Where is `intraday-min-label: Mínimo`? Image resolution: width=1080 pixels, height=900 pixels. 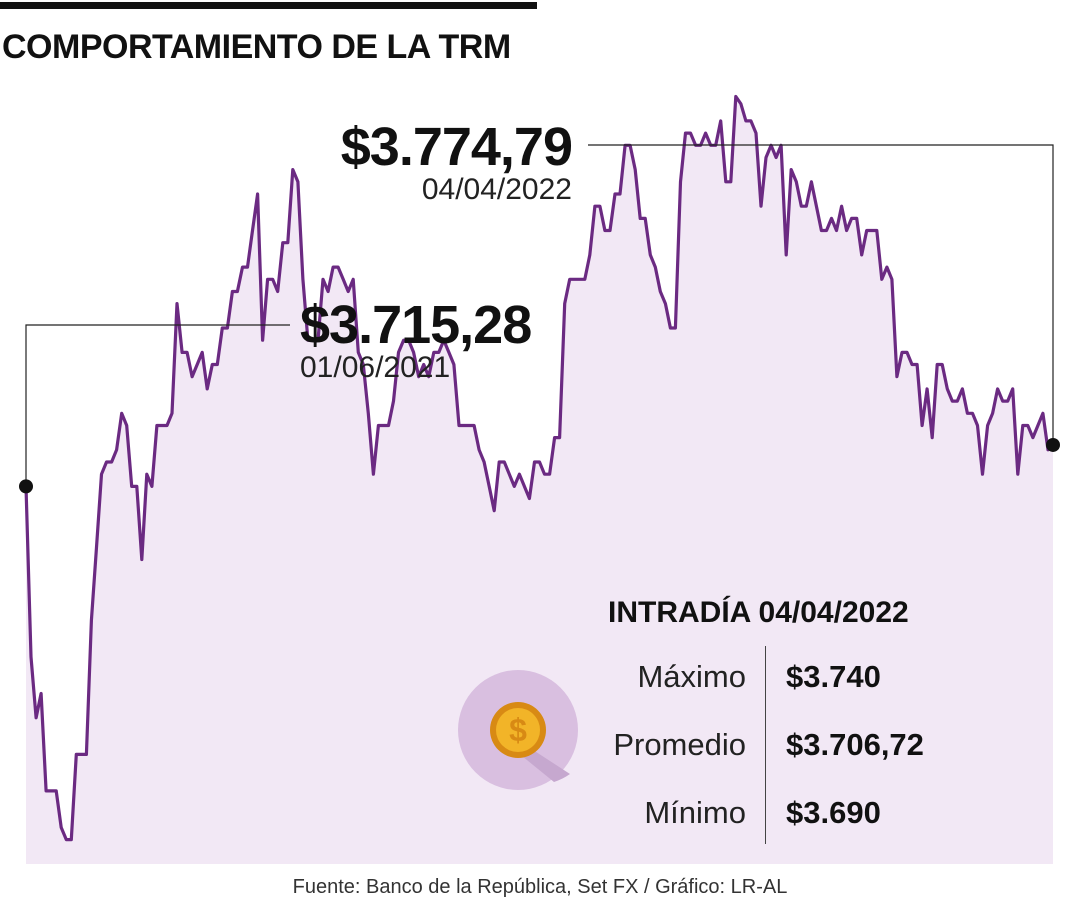 intraday-min-label: Mínimo is located at coordinates (695, 812).